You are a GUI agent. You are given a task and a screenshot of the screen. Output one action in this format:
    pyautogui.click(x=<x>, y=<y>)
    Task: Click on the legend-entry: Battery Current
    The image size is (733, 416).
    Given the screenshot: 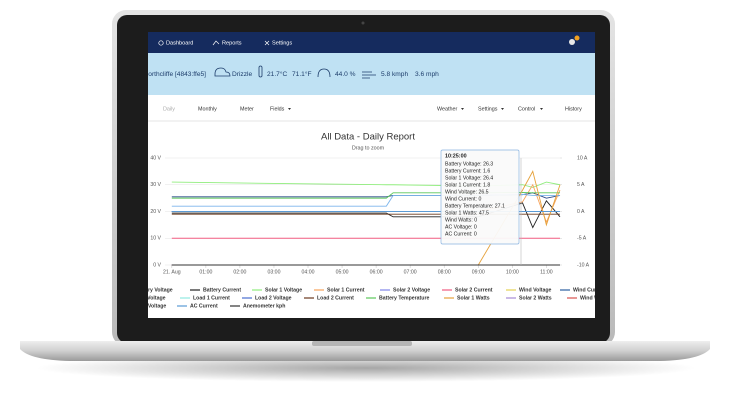 What is the action you would take?
    pyautogui.click(x=222, y=290)
    